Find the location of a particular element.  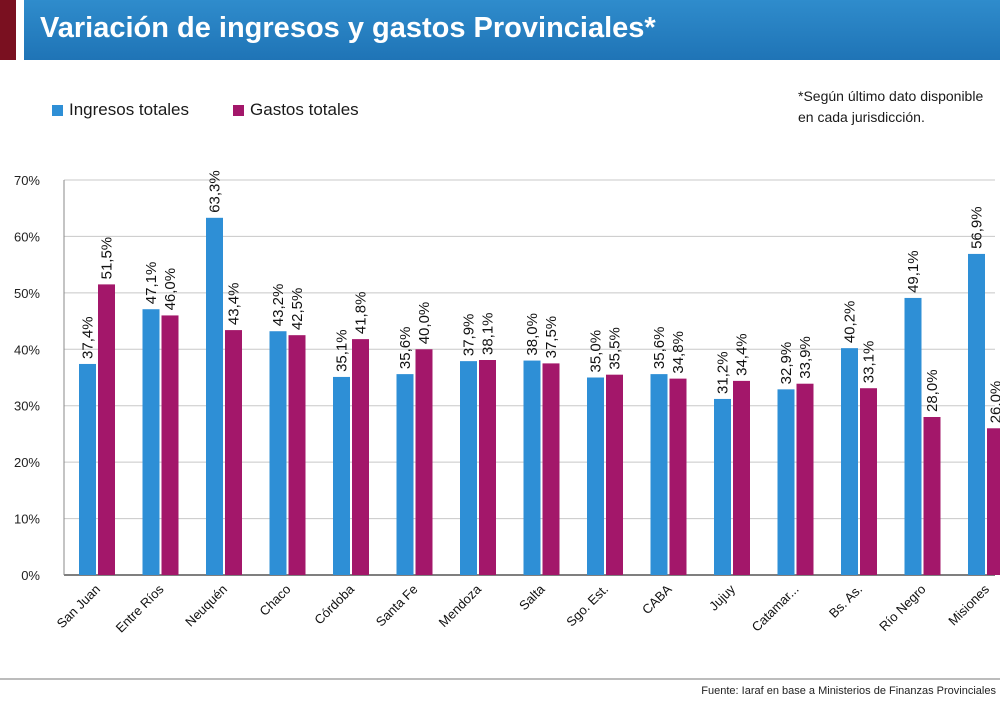

legend-item-ingresos: Ingresos totales is located at coordinates (120, 110).